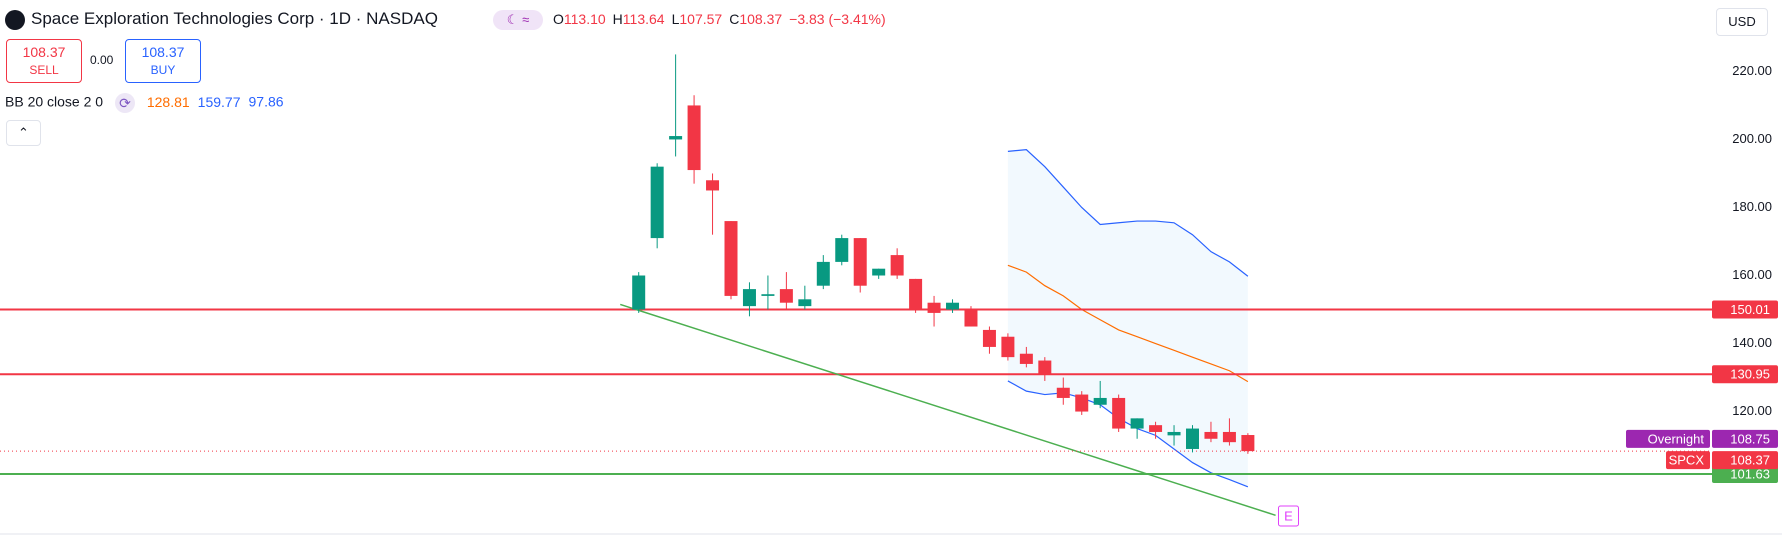 This screenshot has height=536, width=1782. Describe the element at coordinates (1750, 438) in the screenshot. I see `price-tag-label: 108.75` at that location.